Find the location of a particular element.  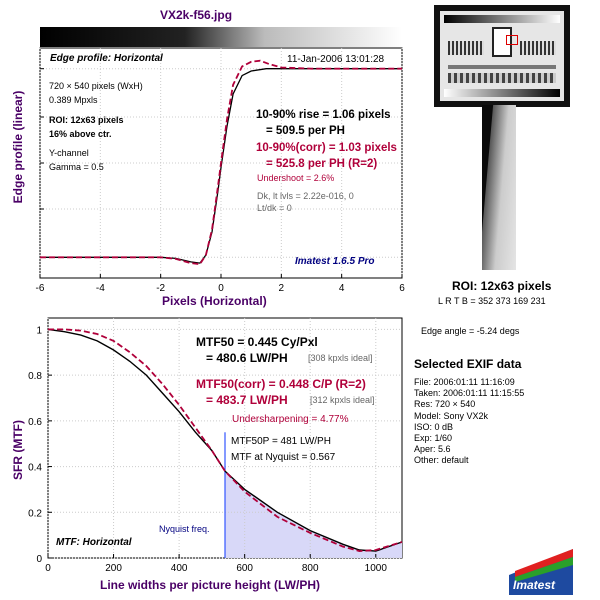

channel: Y-channel is located at coordinates (69, 153).